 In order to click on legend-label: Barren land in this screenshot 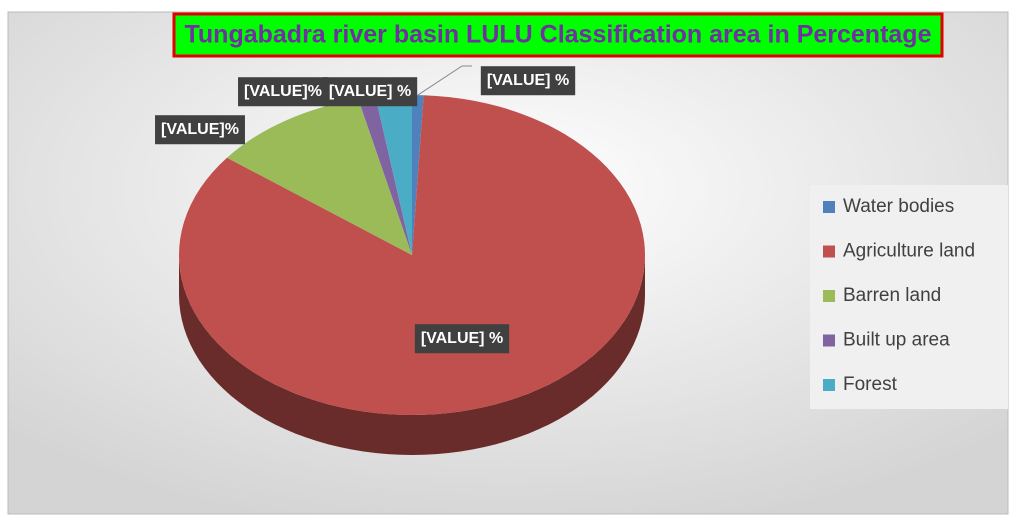, I will do `click(892, 295)`.